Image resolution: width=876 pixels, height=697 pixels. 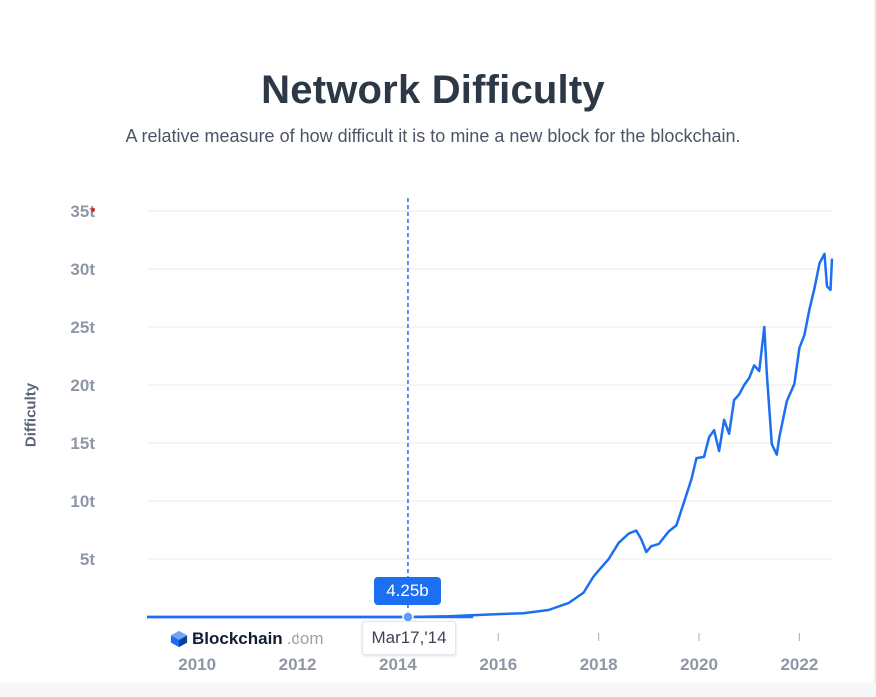 I want to click on tooltip-value-badge: 4.25b, so click(x=407, y=591).